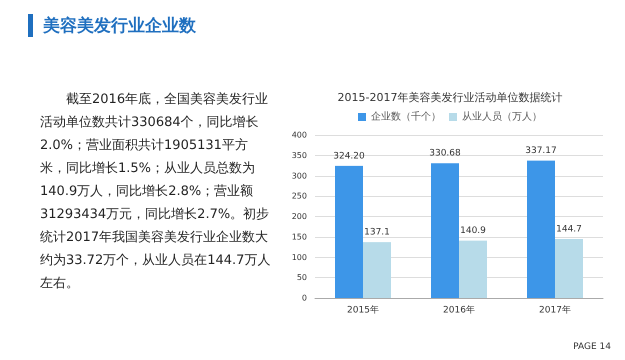  What do you see at coordinates (363, 310) in the screenshot?
I see `x-tick-label: 2015年` at bounding box center [363, 310].